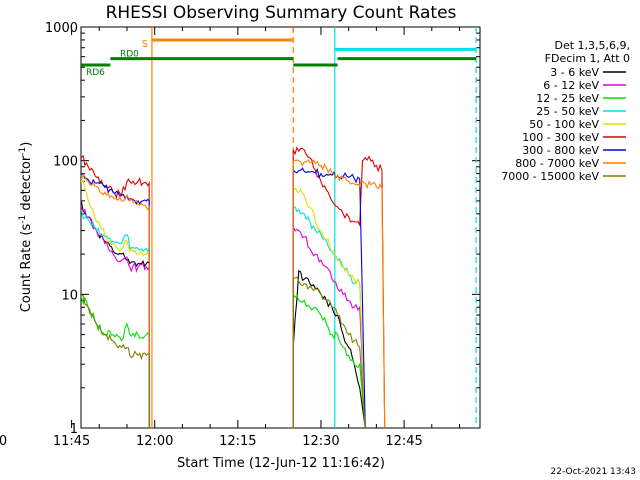 The width and height of the screenshot is (640, 480). What do you see at coordinates (74, 429) in the screenshot?
I see `y-tick-label: 1` at bounding box center [74, 429].